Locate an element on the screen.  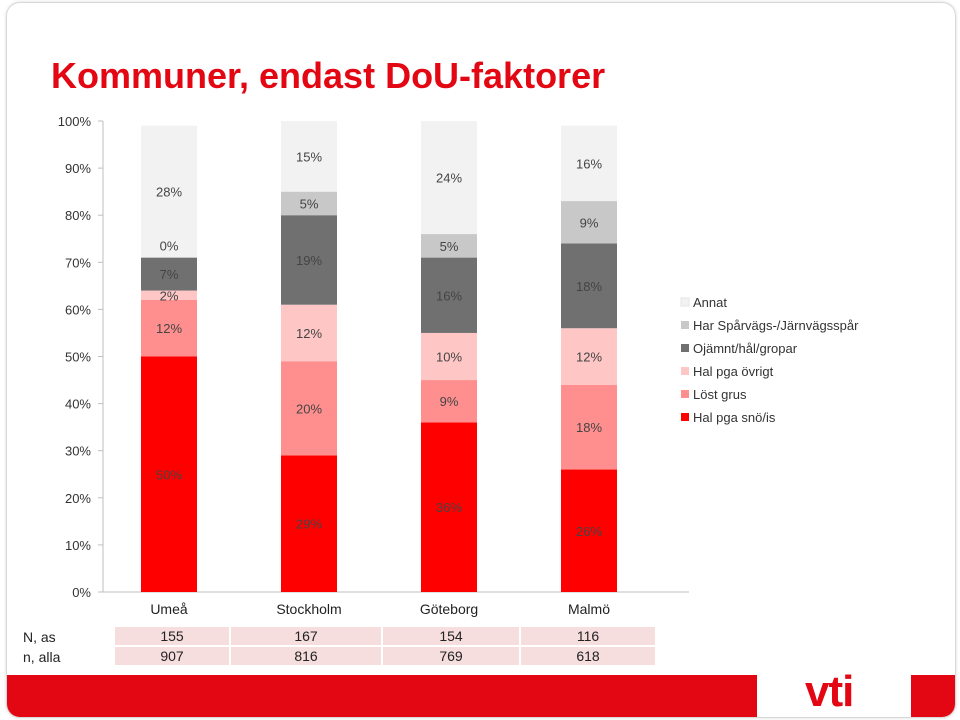
legend-label: Hal pga snö/is is located at coordinates (734, 417).